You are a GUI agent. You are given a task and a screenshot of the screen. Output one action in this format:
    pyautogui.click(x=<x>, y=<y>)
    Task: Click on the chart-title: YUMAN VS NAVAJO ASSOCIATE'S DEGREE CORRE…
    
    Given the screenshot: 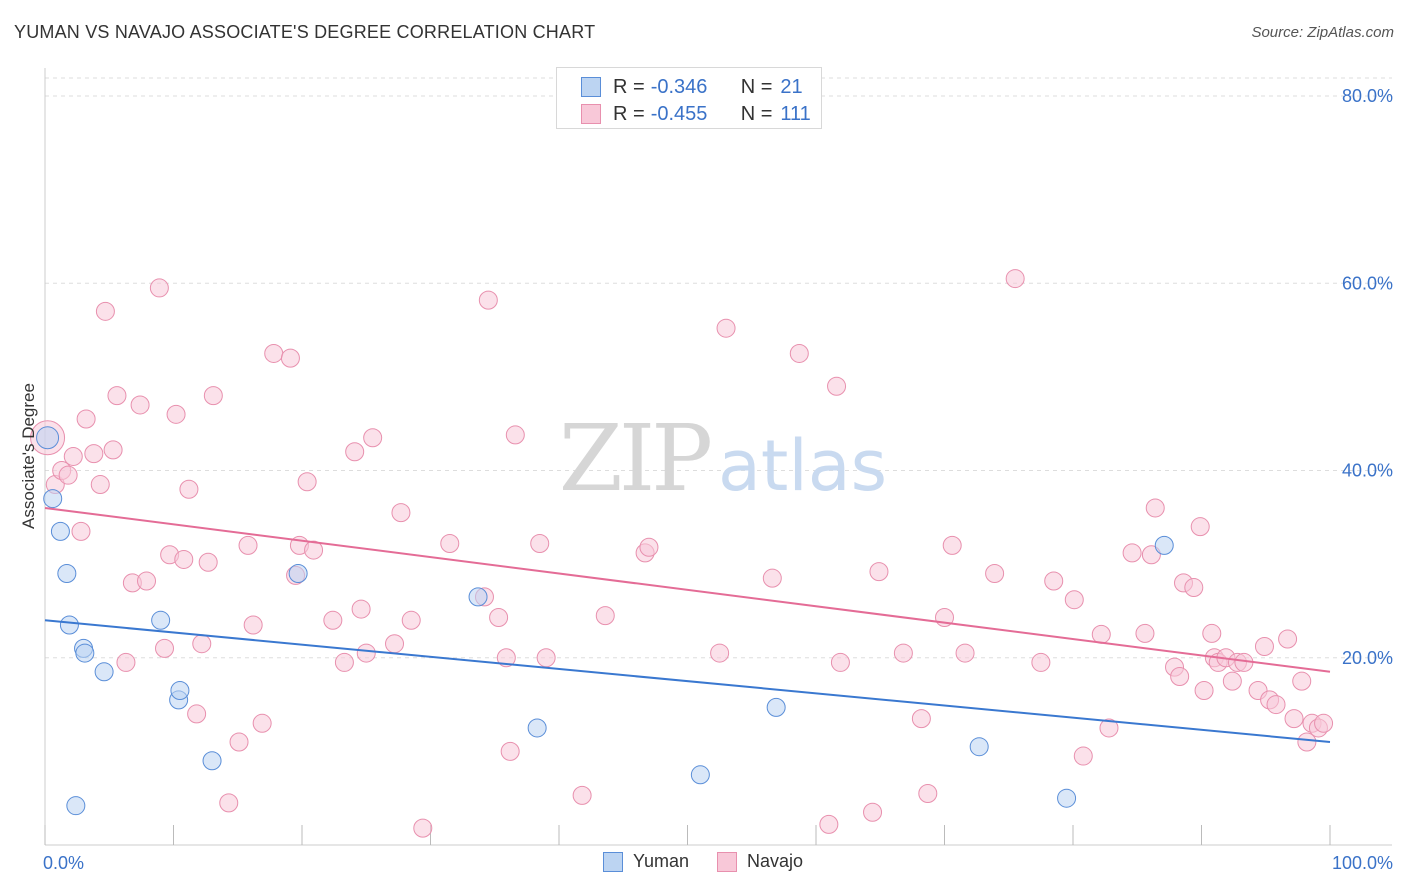 What is the action you would take?
    pyautogui.click(x=305, y=32)
    